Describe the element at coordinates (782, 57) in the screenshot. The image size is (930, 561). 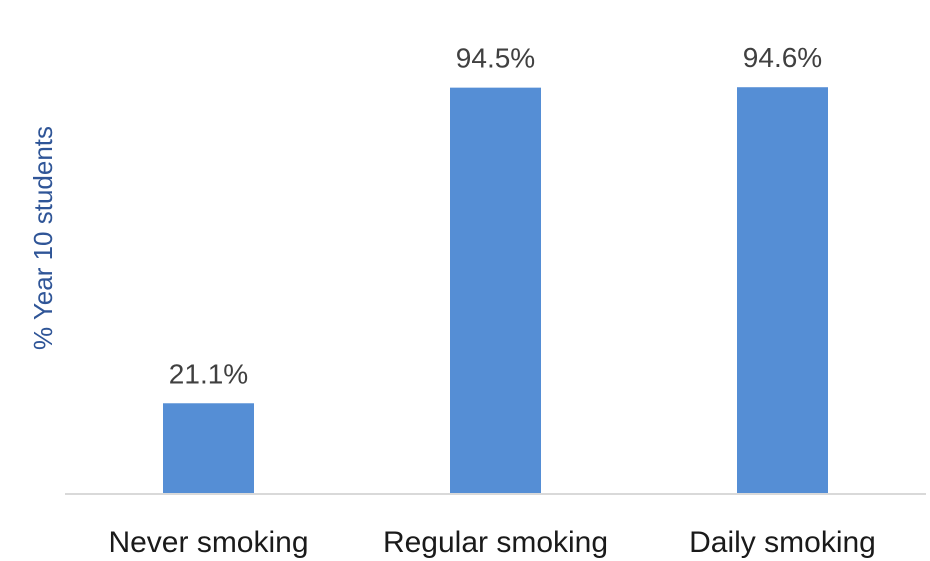
I see `data-label-daily-smoking: 94.6%` at that location.